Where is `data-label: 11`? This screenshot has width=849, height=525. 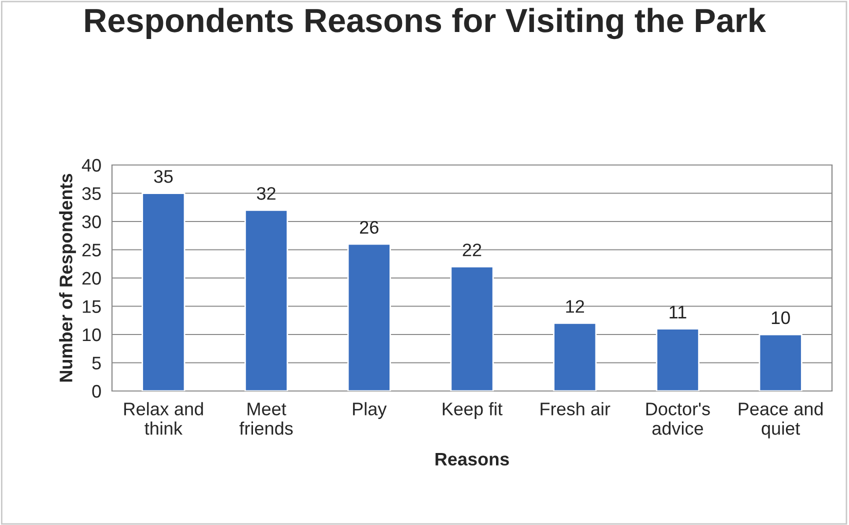
data-label: 11 is located at coordinates (678, 312).